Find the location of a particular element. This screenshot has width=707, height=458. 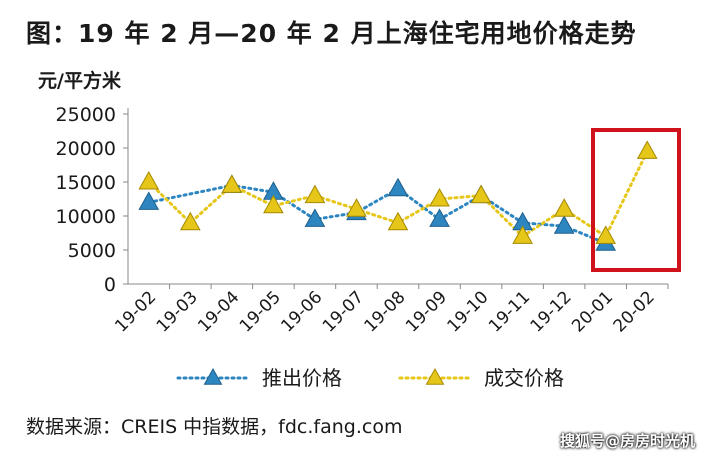

x-tick-label: 19-02 is located at coordinates (135, 311).